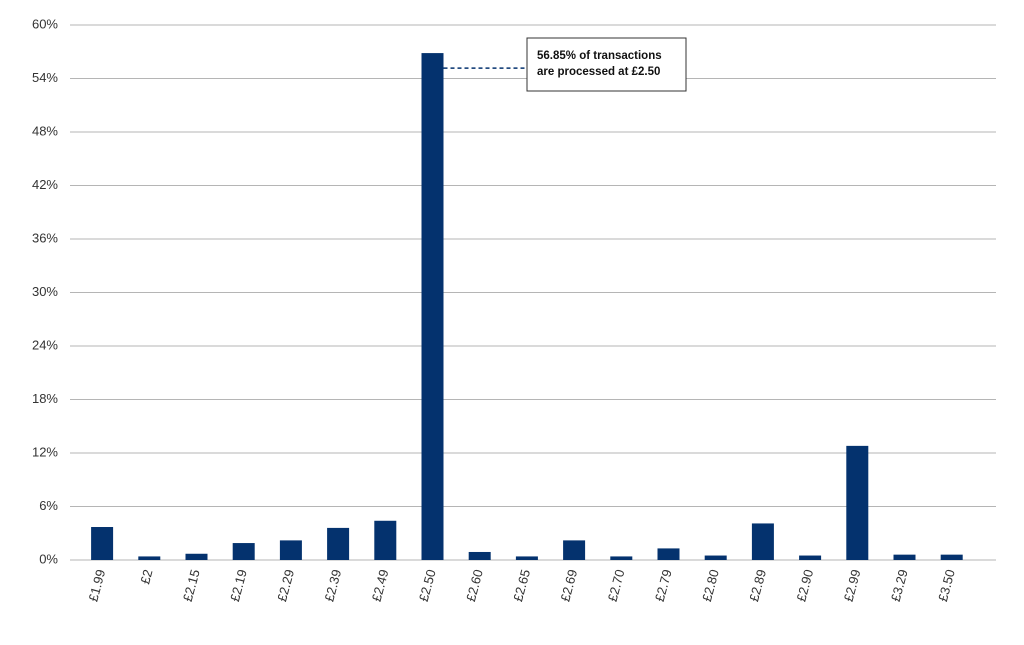  I want to click on annotation-text: are processed at £2.50, so click(598, 72).